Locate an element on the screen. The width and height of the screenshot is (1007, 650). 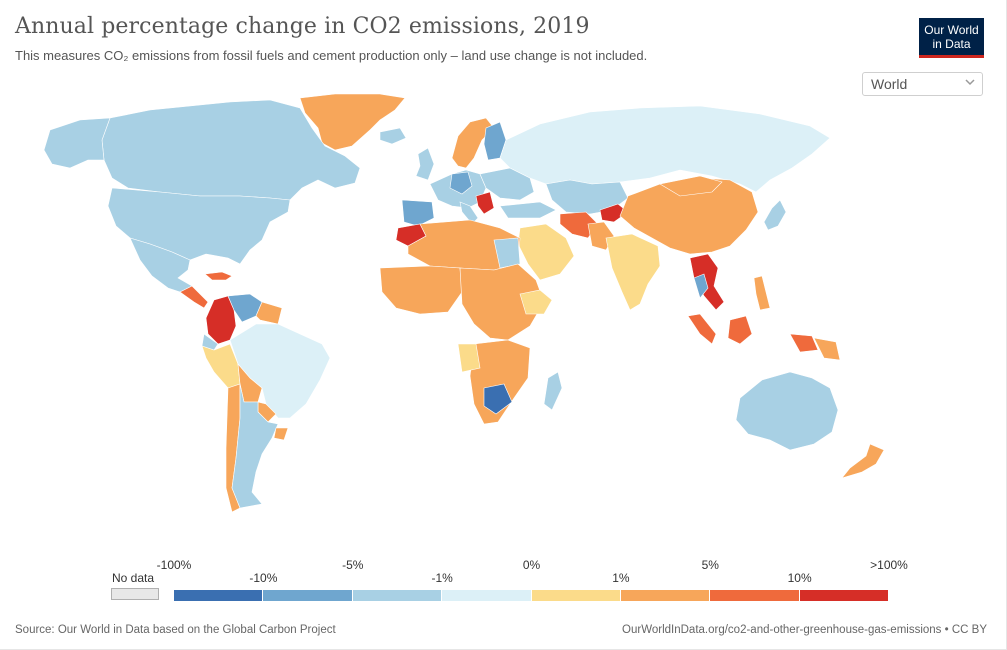
region-arabia is located at coordinates (546, 252).